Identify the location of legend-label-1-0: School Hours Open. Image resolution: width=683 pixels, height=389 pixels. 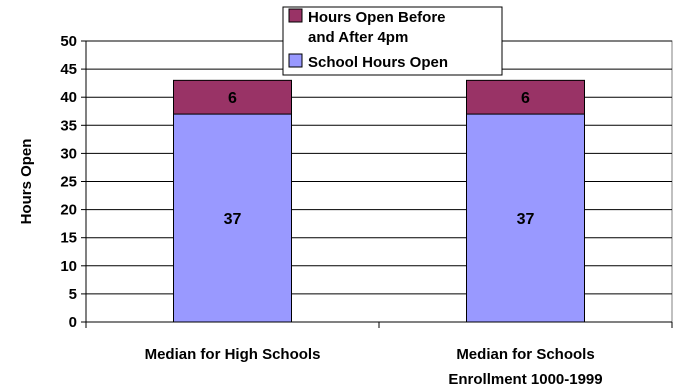
(378, 62).